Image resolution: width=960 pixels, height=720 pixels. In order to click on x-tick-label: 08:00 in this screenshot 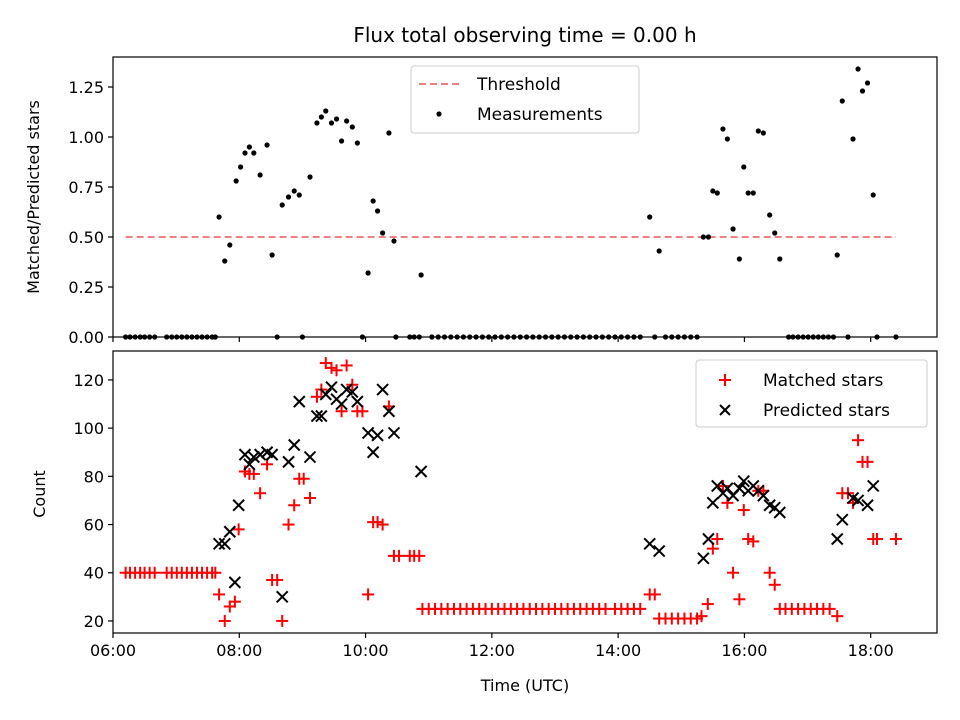, I will do `click(239, 650)`.